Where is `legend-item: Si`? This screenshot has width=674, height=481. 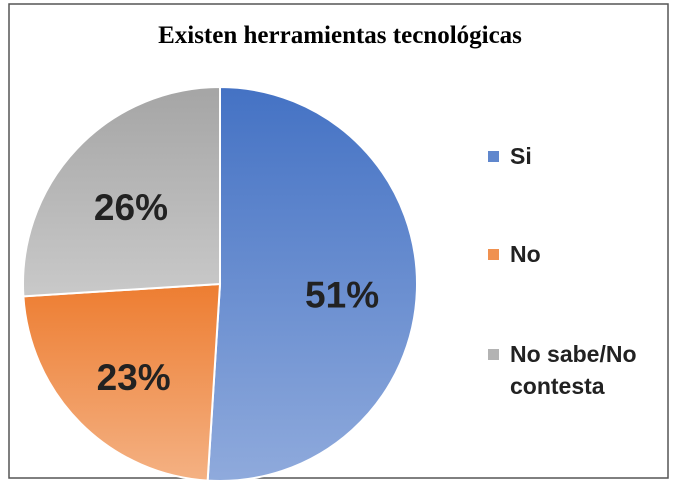 legend-item: Si is located at coordinates (578, 156).